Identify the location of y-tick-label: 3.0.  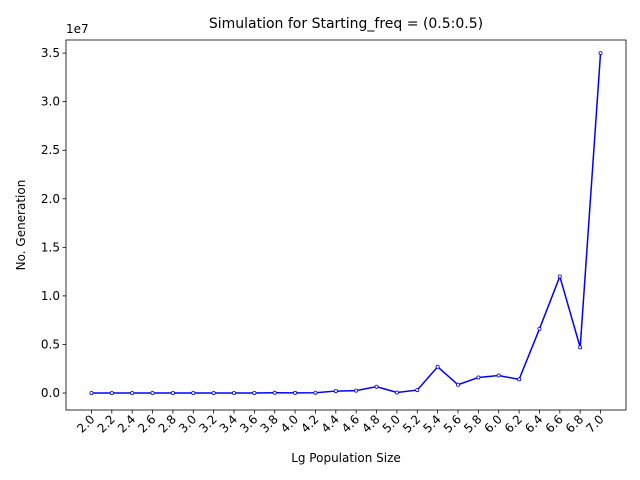
(50, 102).